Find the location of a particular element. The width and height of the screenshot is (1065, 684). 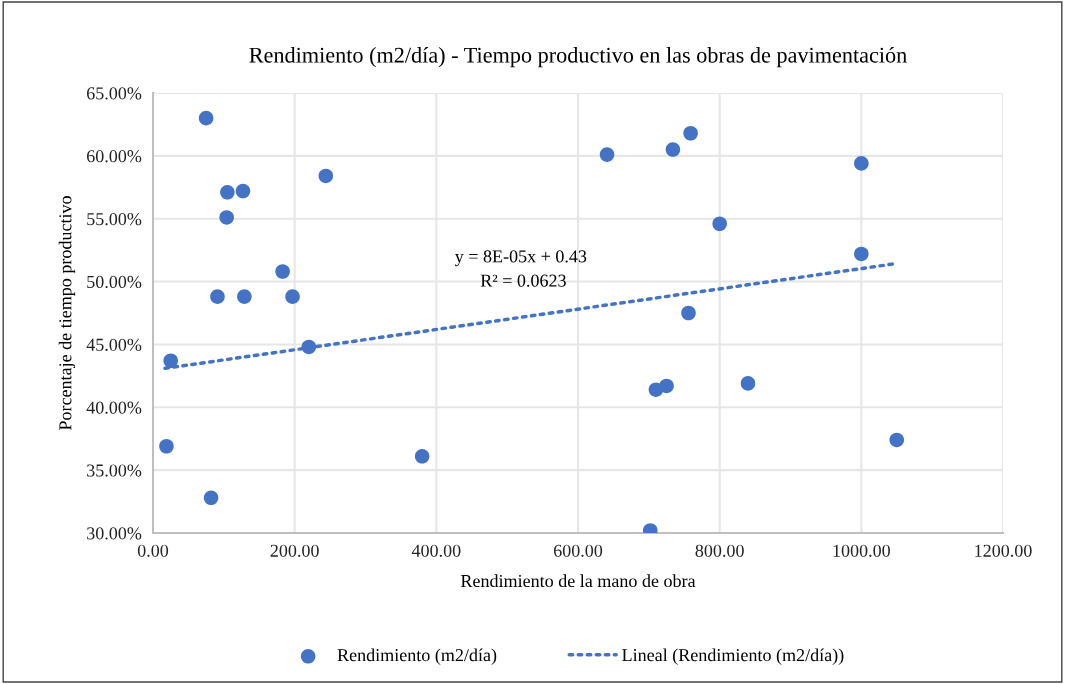

y-tick-label: 65.00% is located at coordinates (114, 93).